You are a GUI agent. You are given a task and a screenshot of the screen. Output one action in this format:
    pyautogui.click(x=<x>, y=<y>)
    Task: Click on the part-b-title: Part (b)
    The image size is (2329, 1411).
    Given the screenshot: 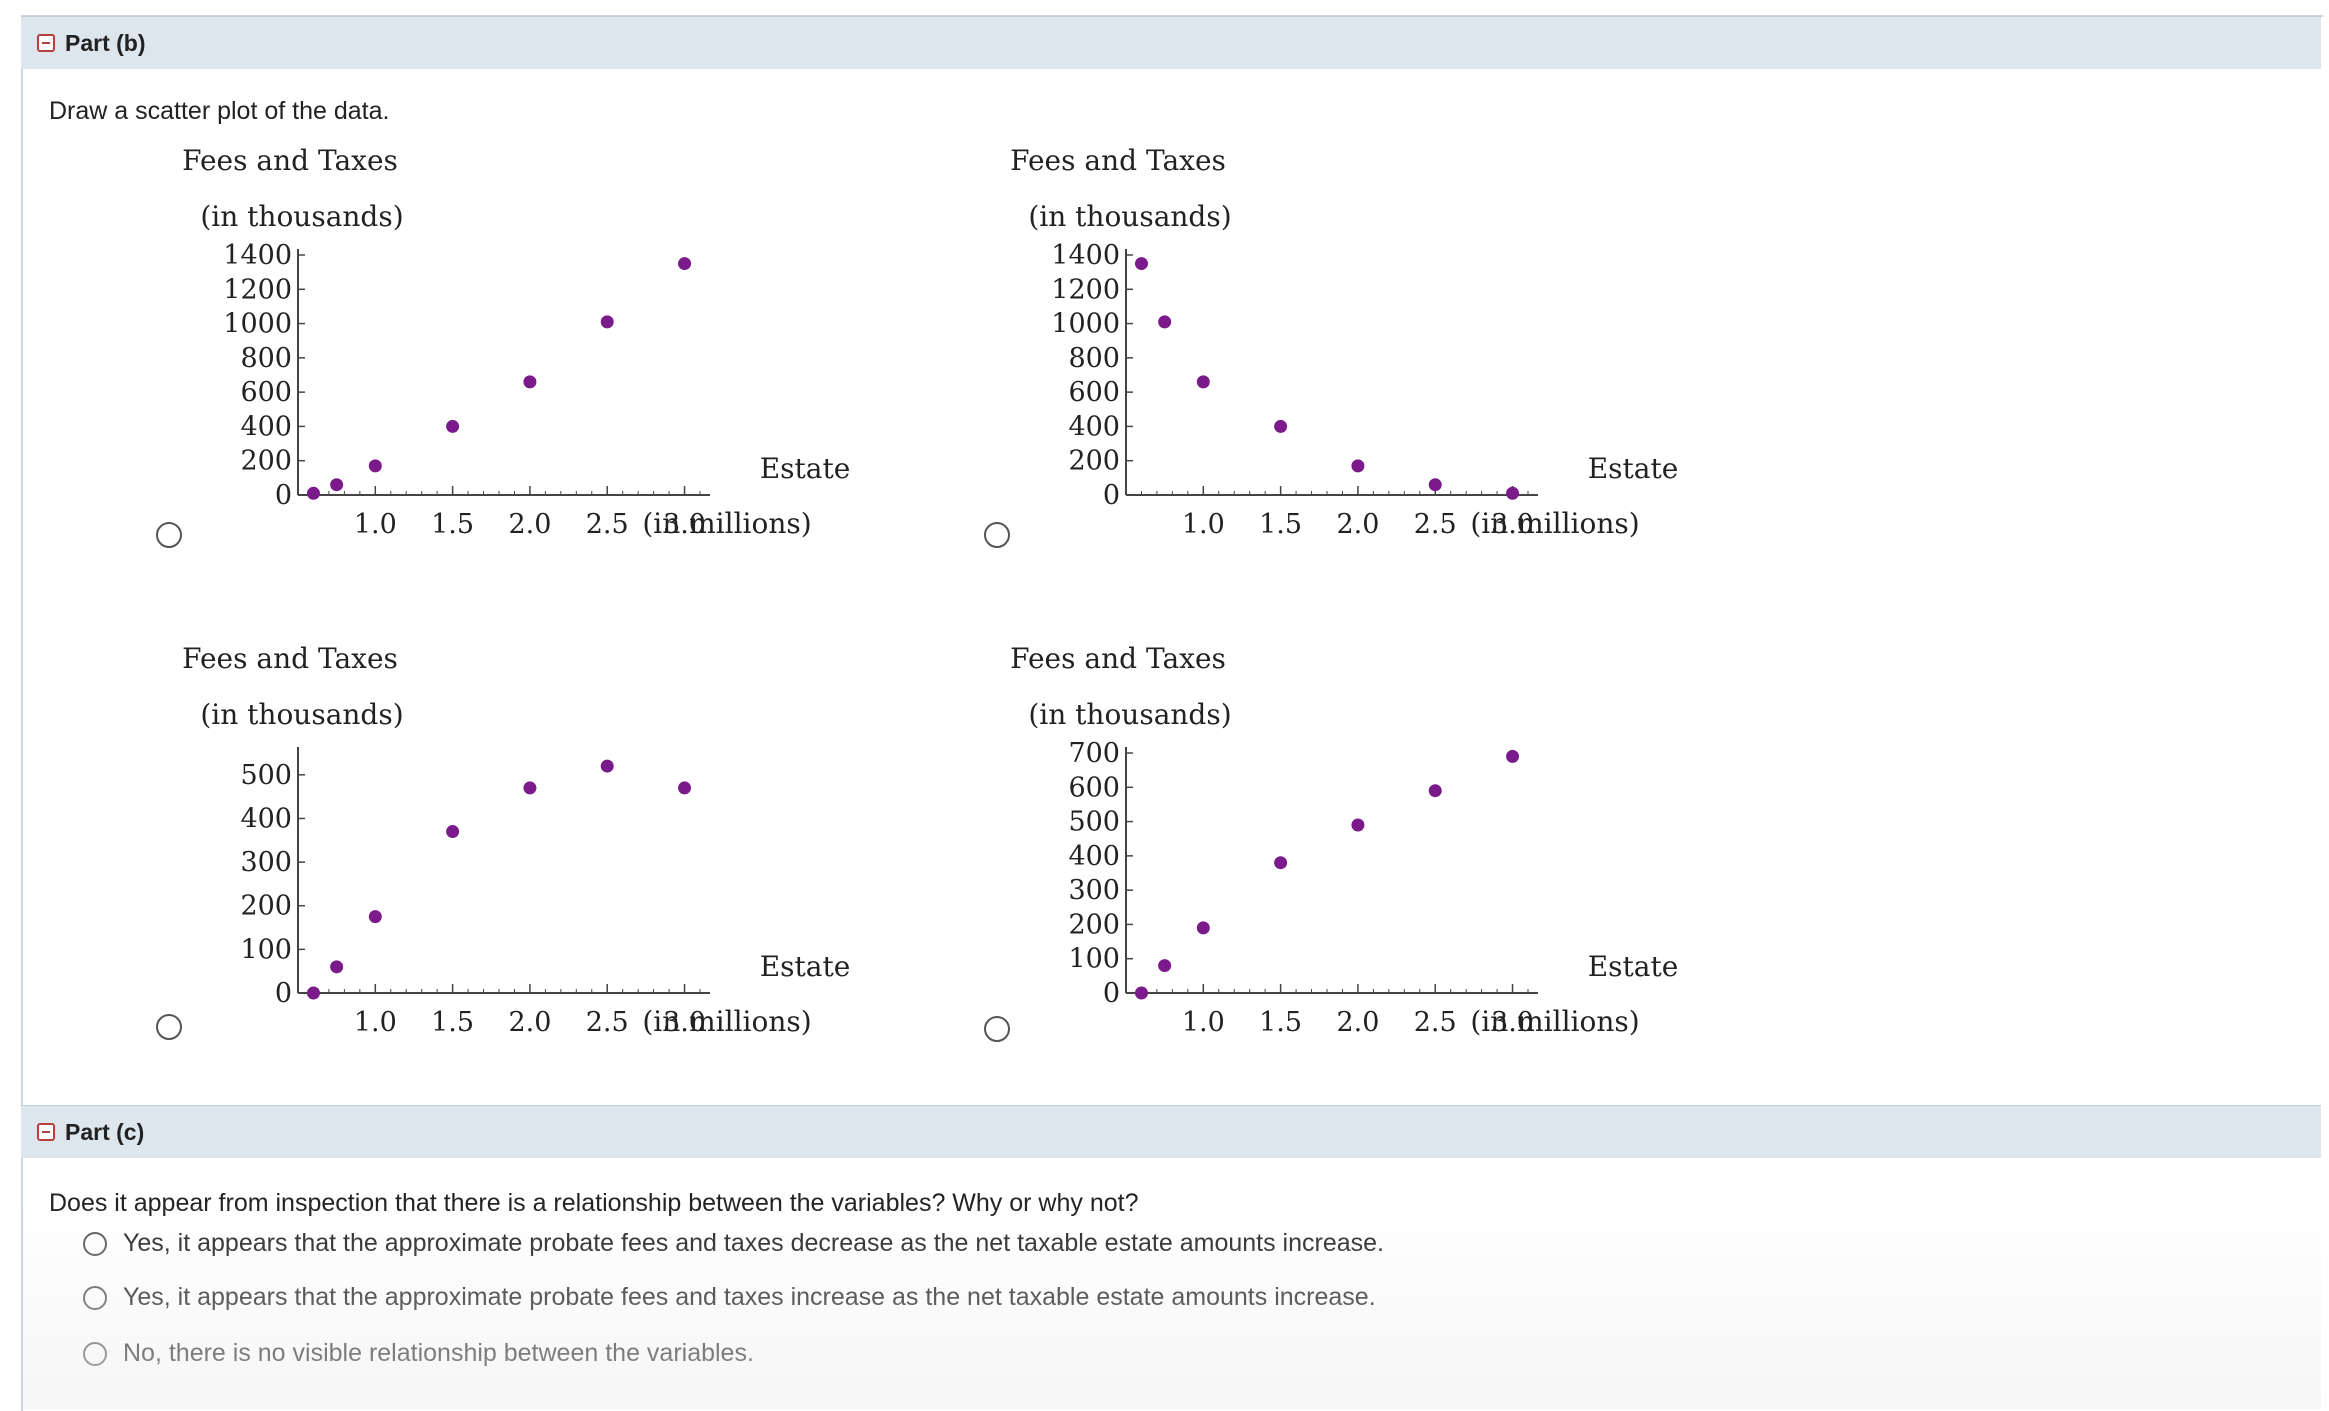 What is the action you would take?
    pyautogui.click(x=105, y=42)
    